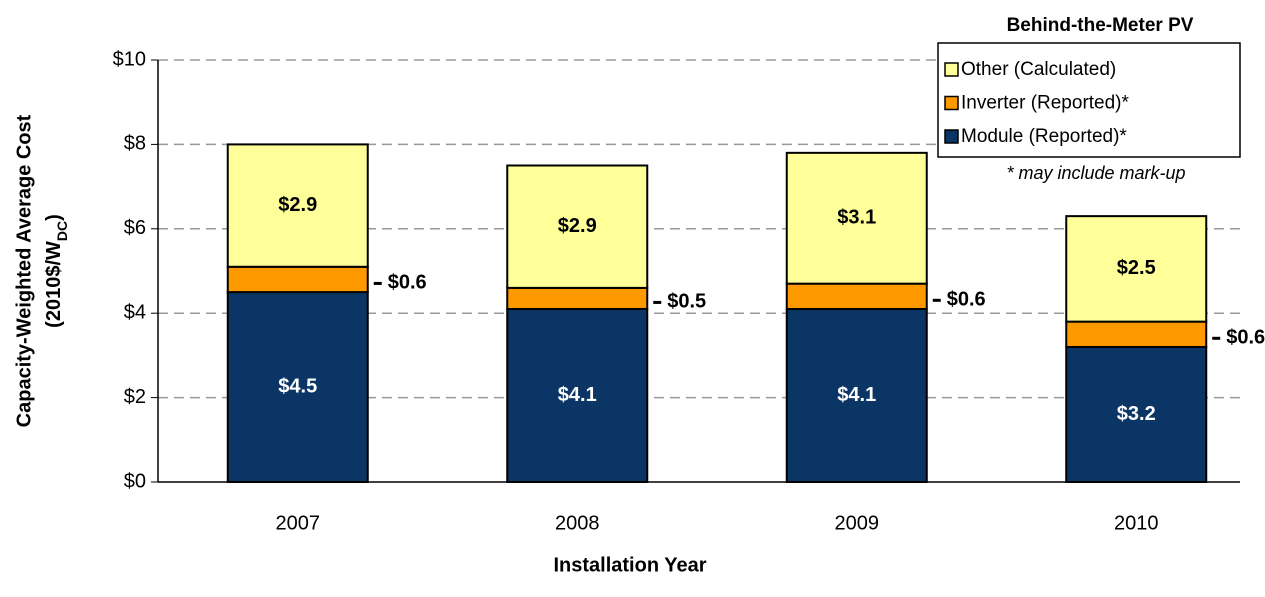  What do you see at coordinates (1100, 25) in the screenshot?
I see `legend-title: Behind-the-Meter PV` at bounding box center [1100, 25].